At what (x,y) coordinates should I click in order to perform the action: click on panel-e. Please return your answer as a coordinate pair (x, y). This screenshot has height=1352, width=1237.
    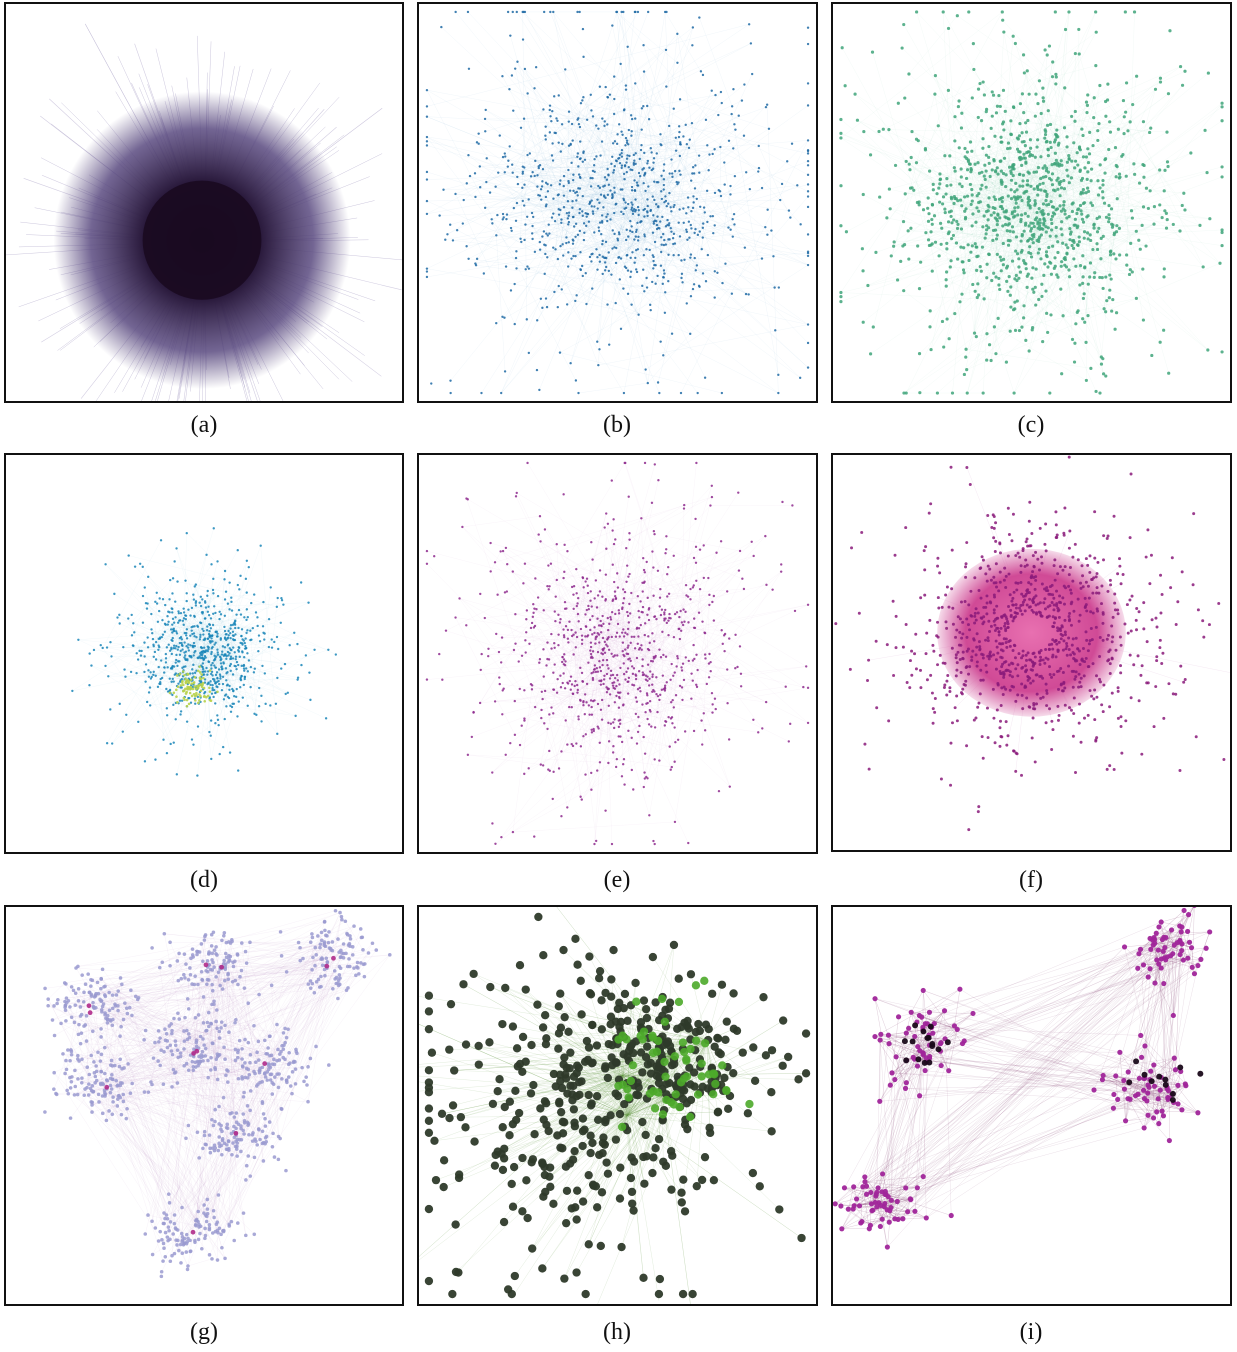
    Looking at the image, I should click on (617, 653).